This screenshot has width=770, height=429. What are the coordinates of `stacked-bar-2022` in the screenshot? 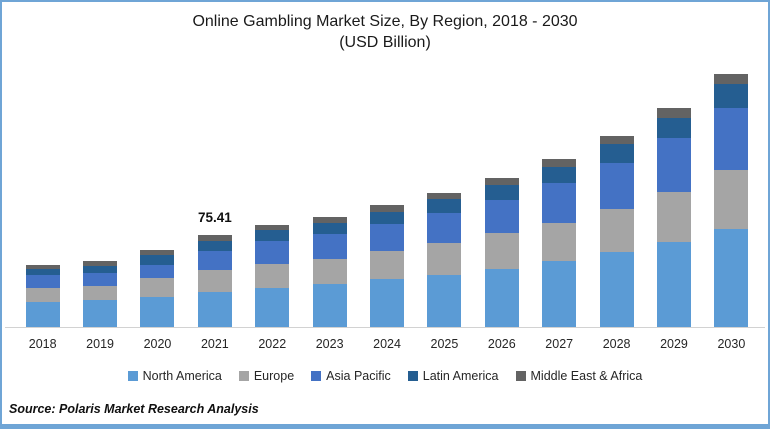 It's located at (272, 276).